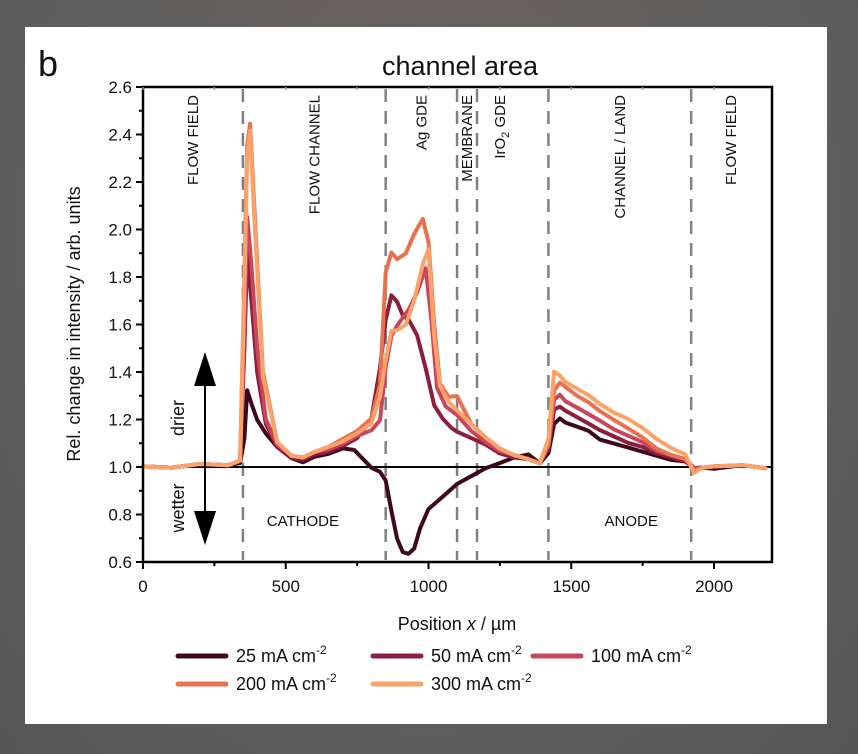  What do you see at coordinates (303, 521) in the screenshot?
I see `region-label: CATHODE` at bounding box center [303, 521].